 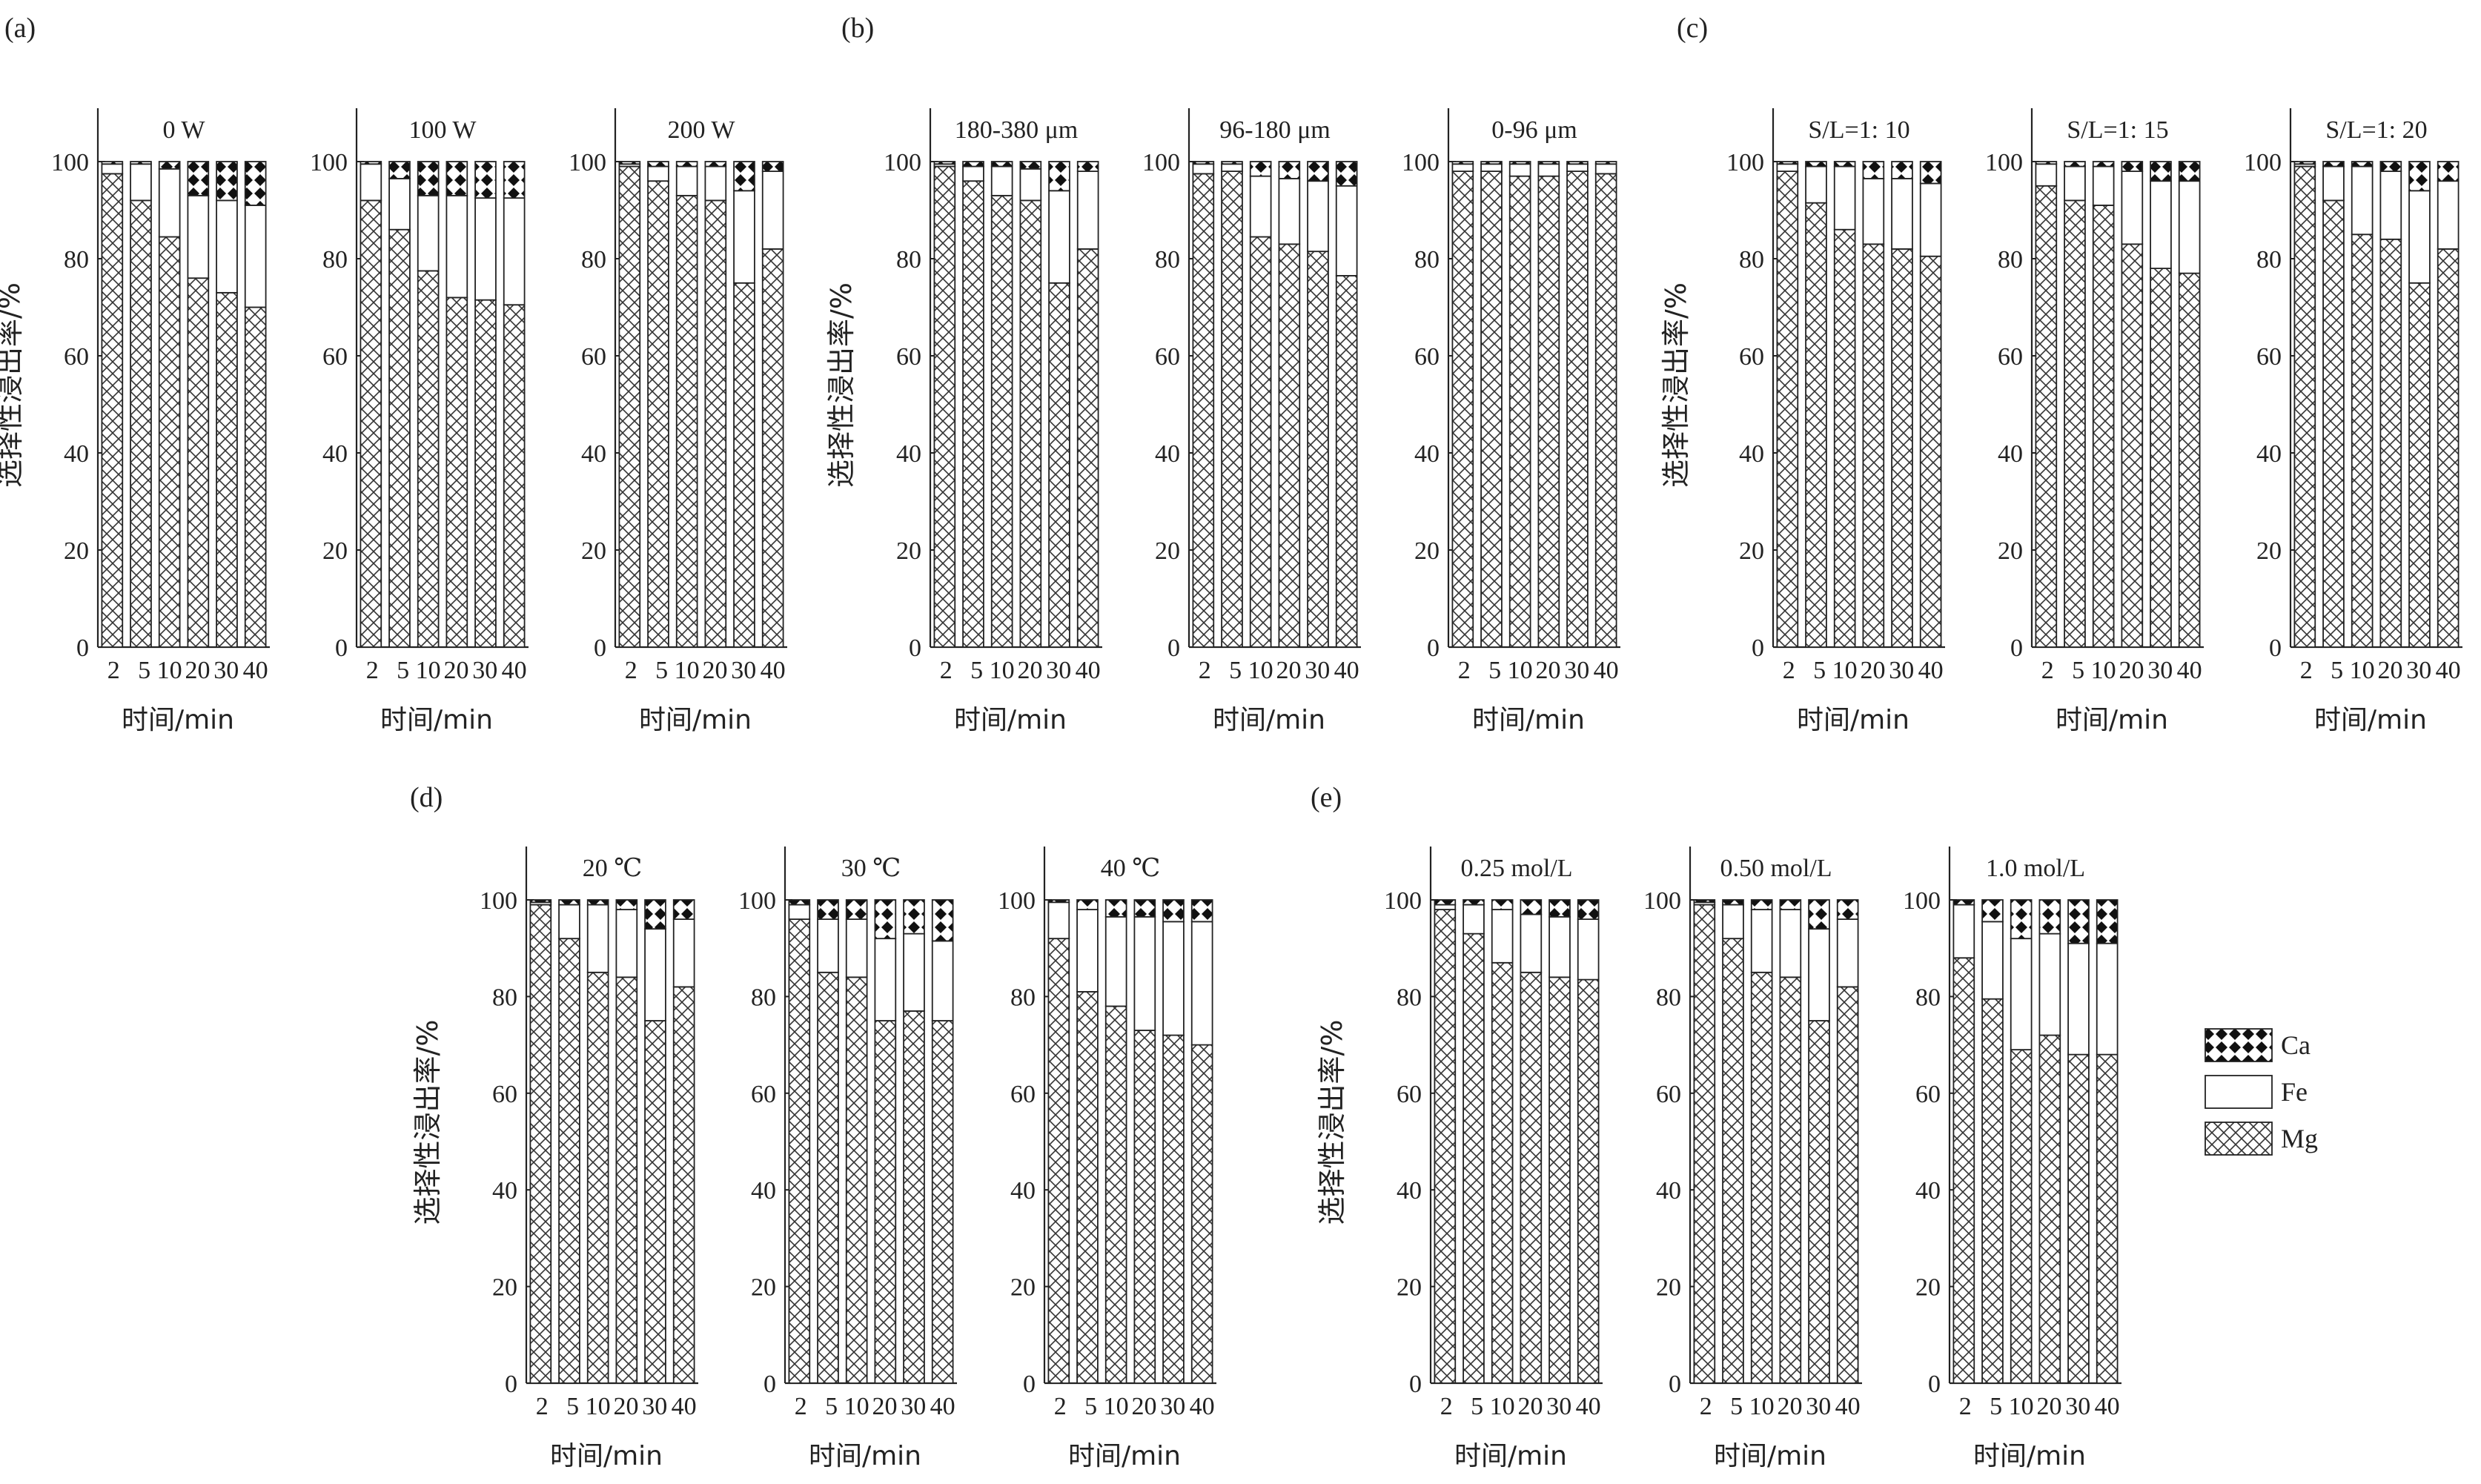 What do you see at coordinates (443, 130) in the screenshot?
I see `panel-title: 100 W` at bounding box center [443, 130].